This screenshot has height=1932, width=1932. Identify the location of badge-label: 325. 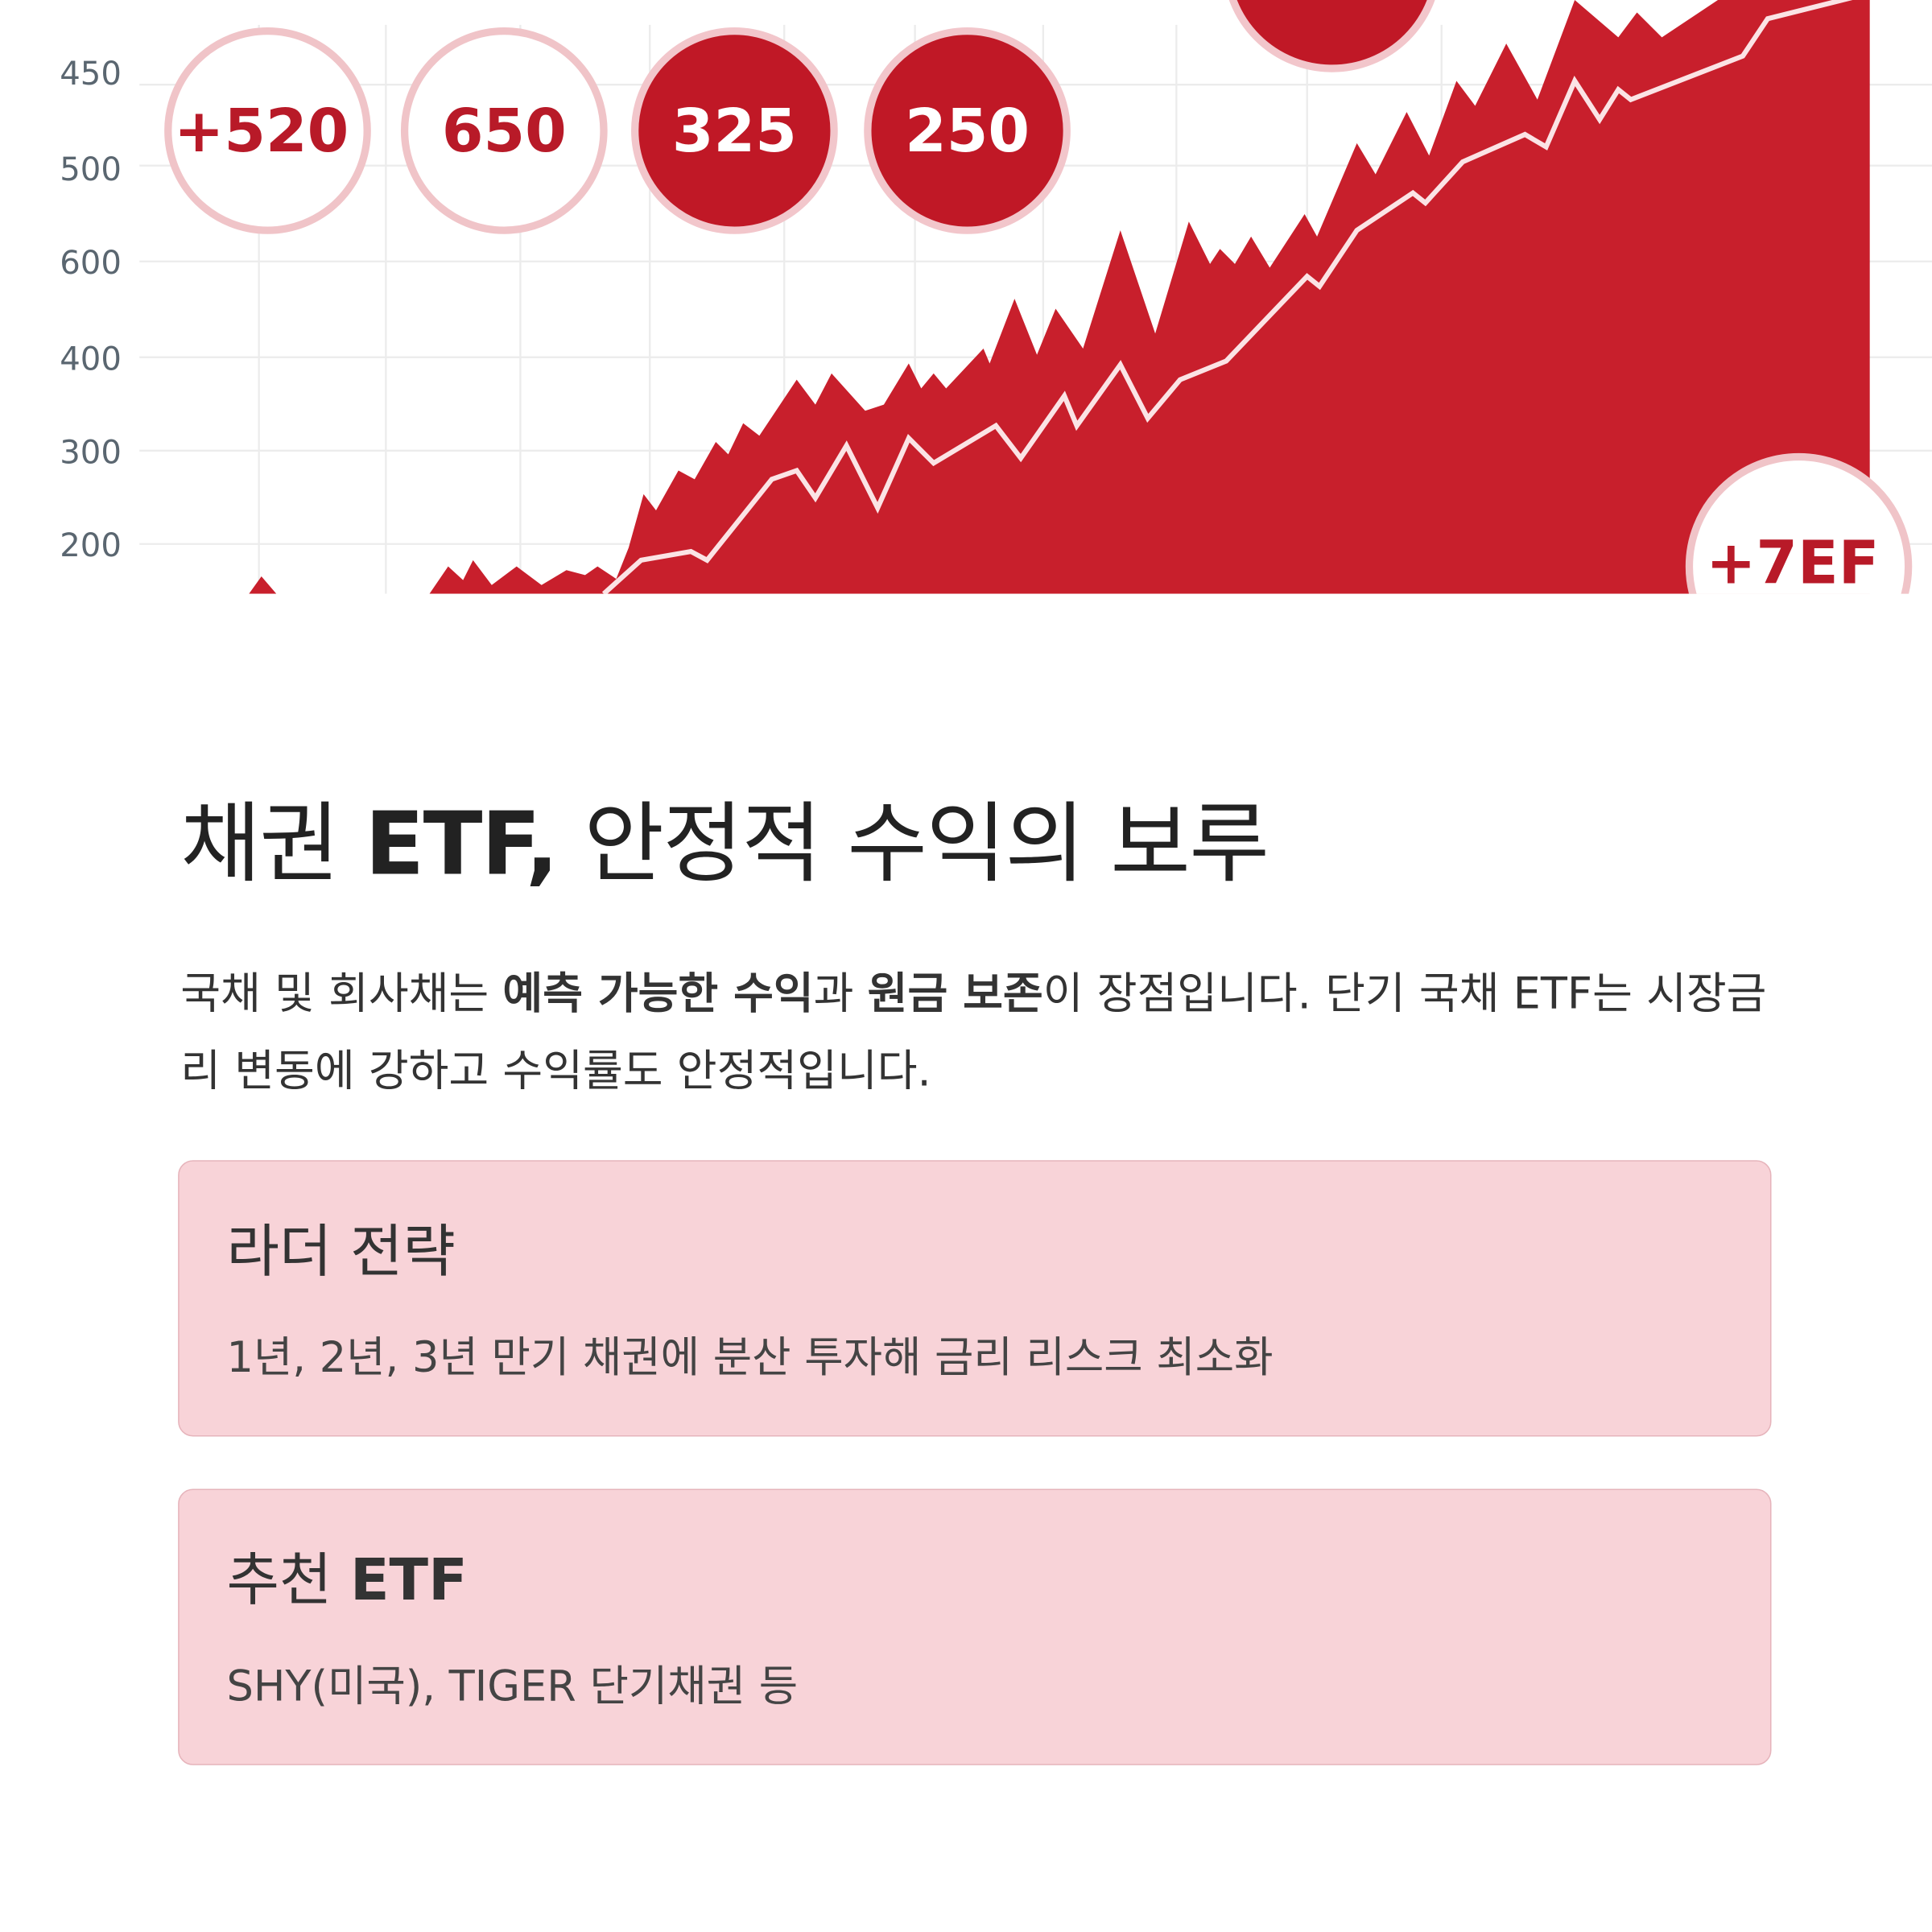
(734, 131).